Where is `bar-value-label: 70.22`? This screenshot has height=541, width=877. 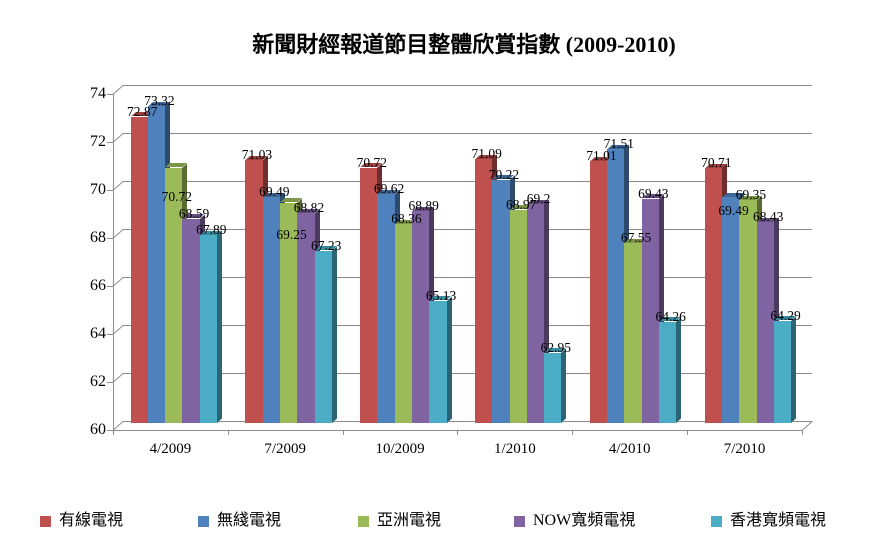 bar-value-label: 70.22 is located at coordinates (504, 174).